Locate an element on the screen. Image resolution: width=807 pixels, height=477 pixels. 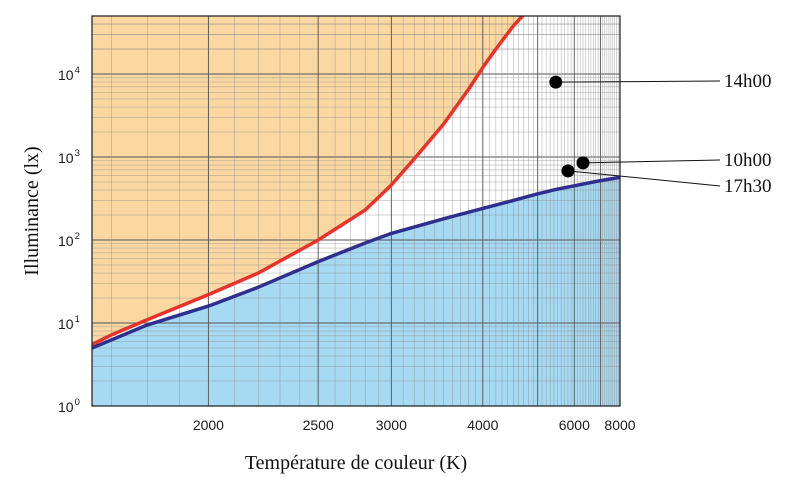
measurement-points: 14h00 10h00 17h30 is located at coordinates (660, 134).